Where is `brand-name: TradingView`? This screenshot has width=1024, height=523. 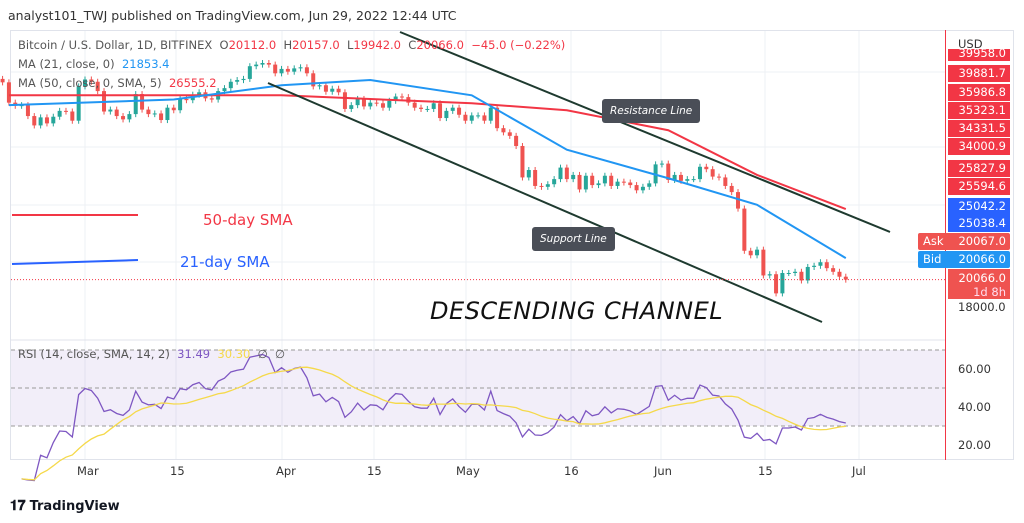
brand-name: TradingView is located at coordinates (74, 506).